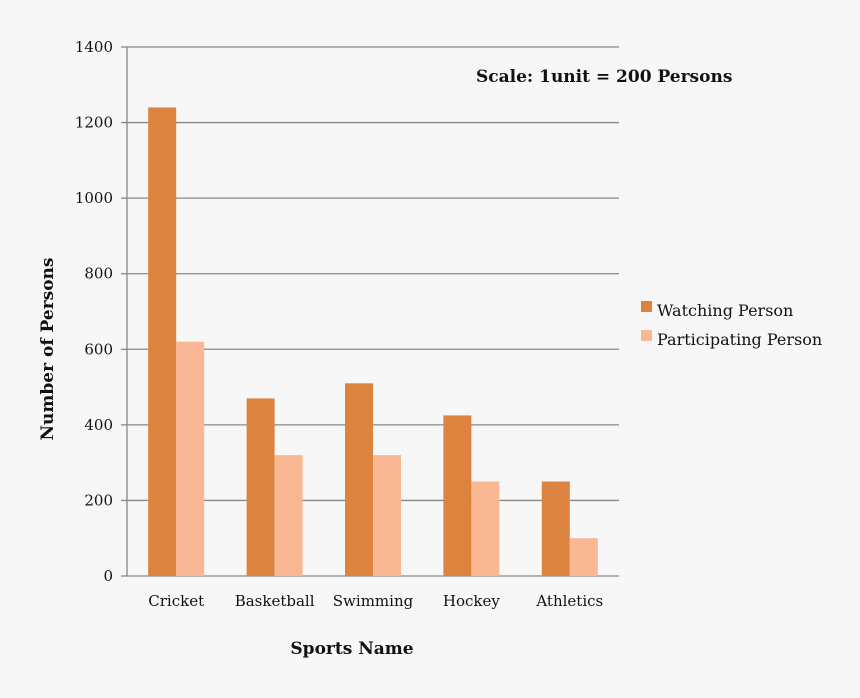 The height and width of the screenshot is (698, 860). Describe the element at coordinates (260, 487) in the screenshot. I see `bar-basketball-watching` at that location.